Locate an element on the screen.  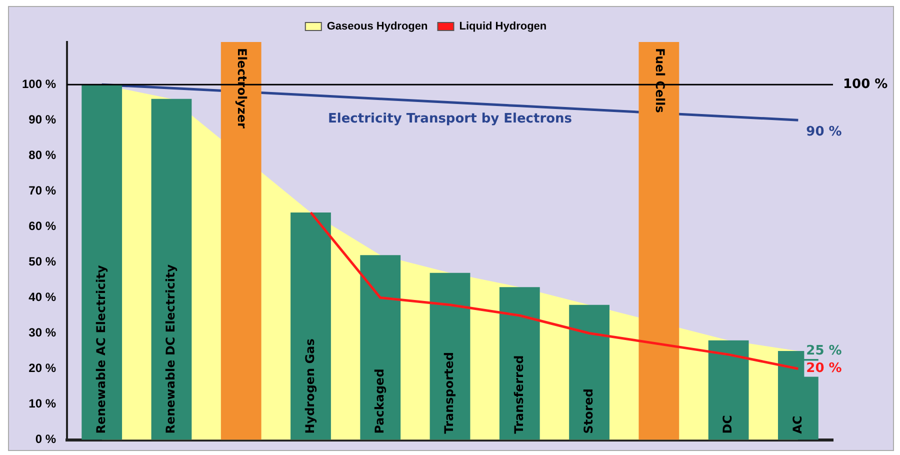
y-tick-label: 100 % is located at coordinates (39, 83).